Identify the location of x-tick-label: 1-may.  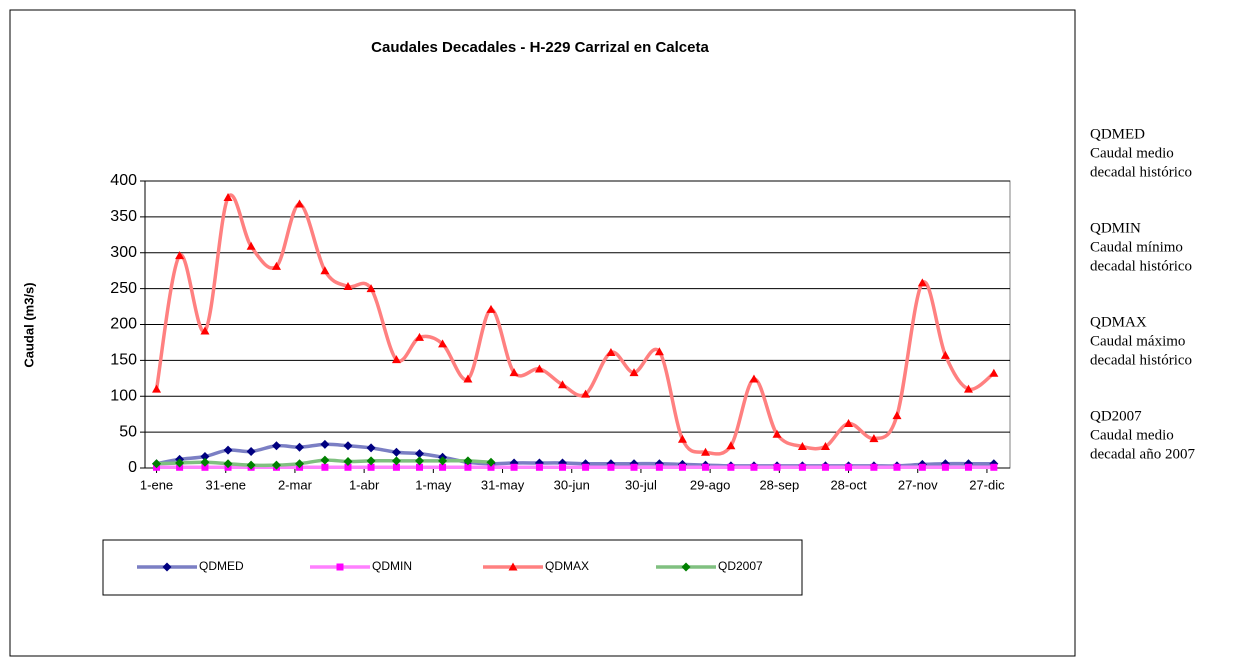
(433, 484).